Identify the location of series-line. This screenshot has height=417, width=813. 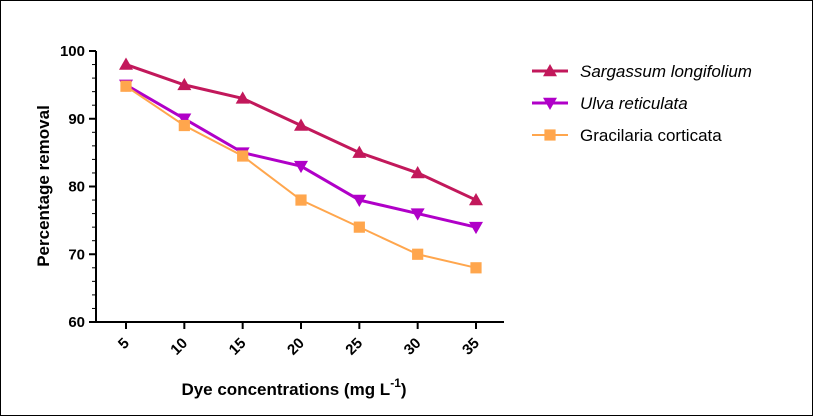
(301, 132).